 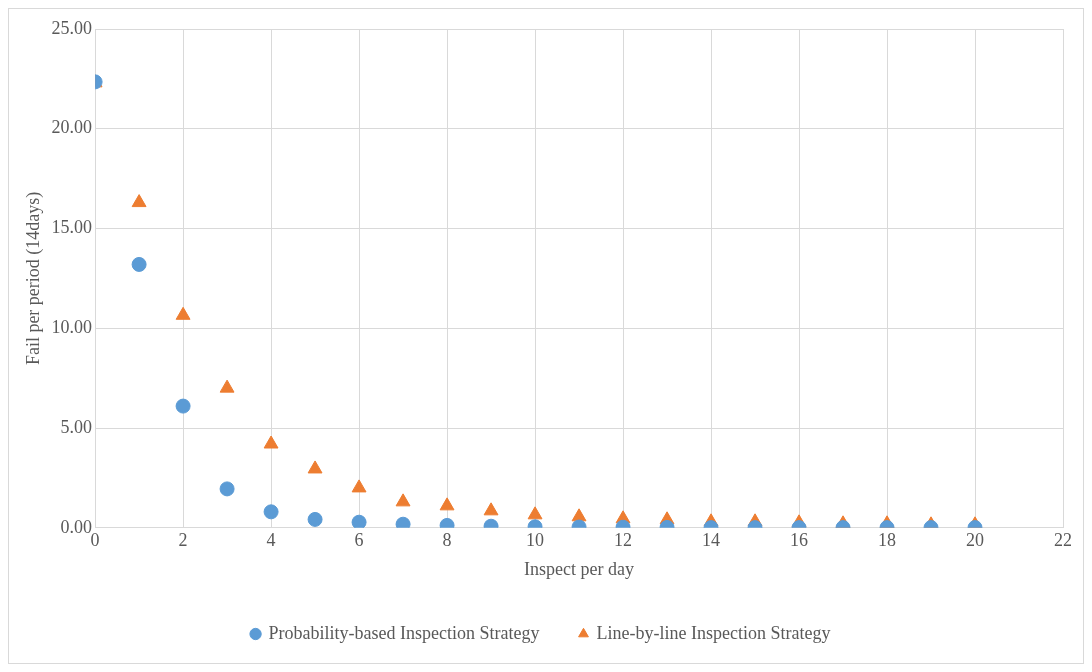 What do you see at coordinates (72, 327) in the screenshot?
I see `y-tick-label: 10.00` at bounding box center [72, 327].